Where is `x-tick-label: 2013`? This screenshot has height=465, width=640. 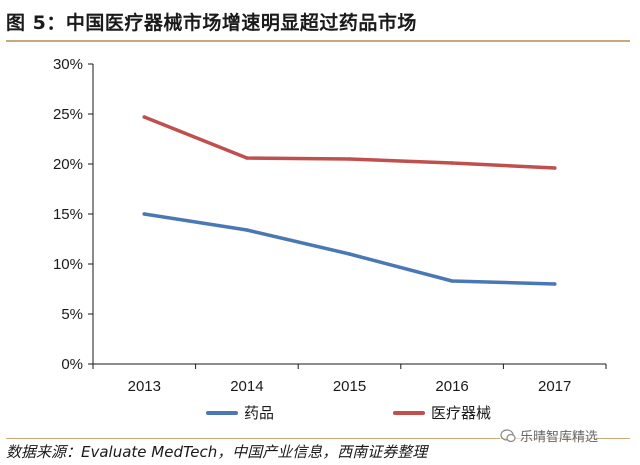 x-tick-label: 2013 is located at coordinates (144, 386).